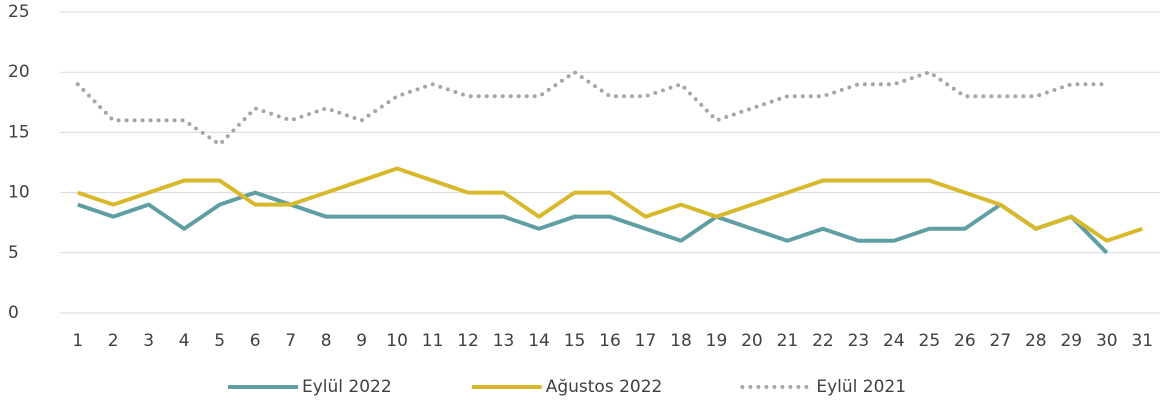 The height and width of the screenshot is (420, 1172). Describe the element at coordinates (1071, 341) in the screenshot. I see `x-tick-label: 29` at that location.